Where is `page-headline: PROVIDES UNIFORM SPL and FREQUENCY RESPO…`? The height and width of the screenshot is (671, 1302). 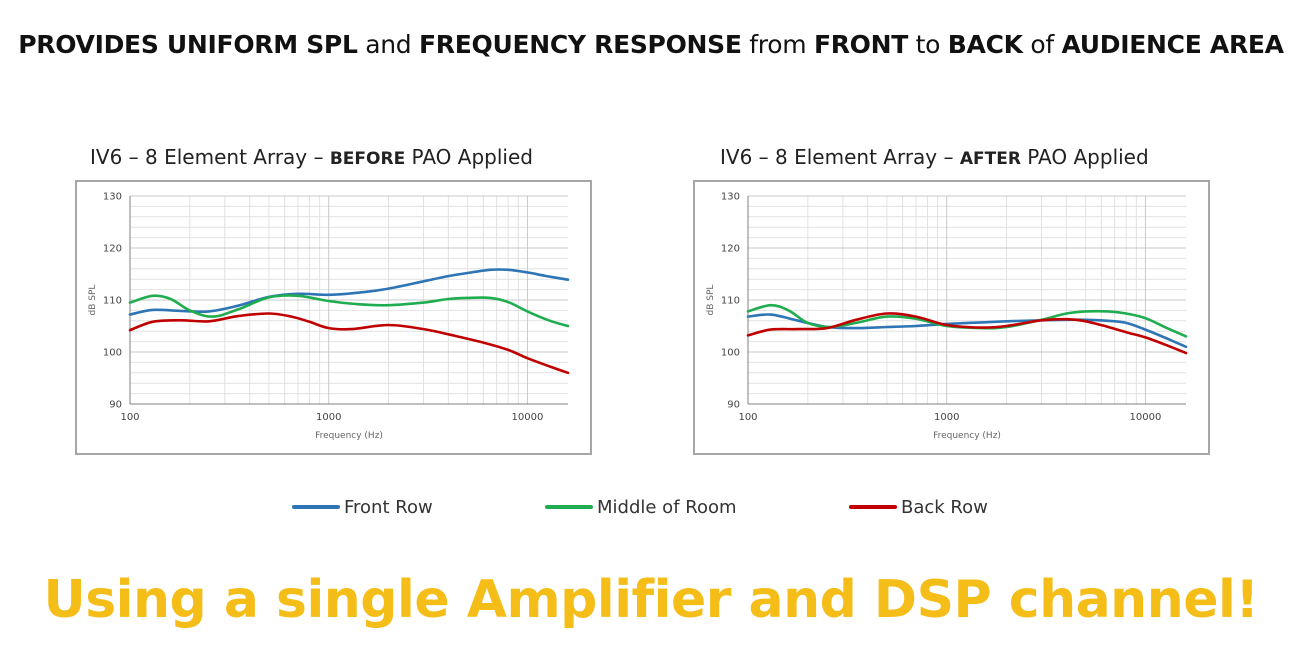
page-headline: PROVIDES UNIFORM SPL and FREQUENCY RESPO… is located at coordinates (651, 44).